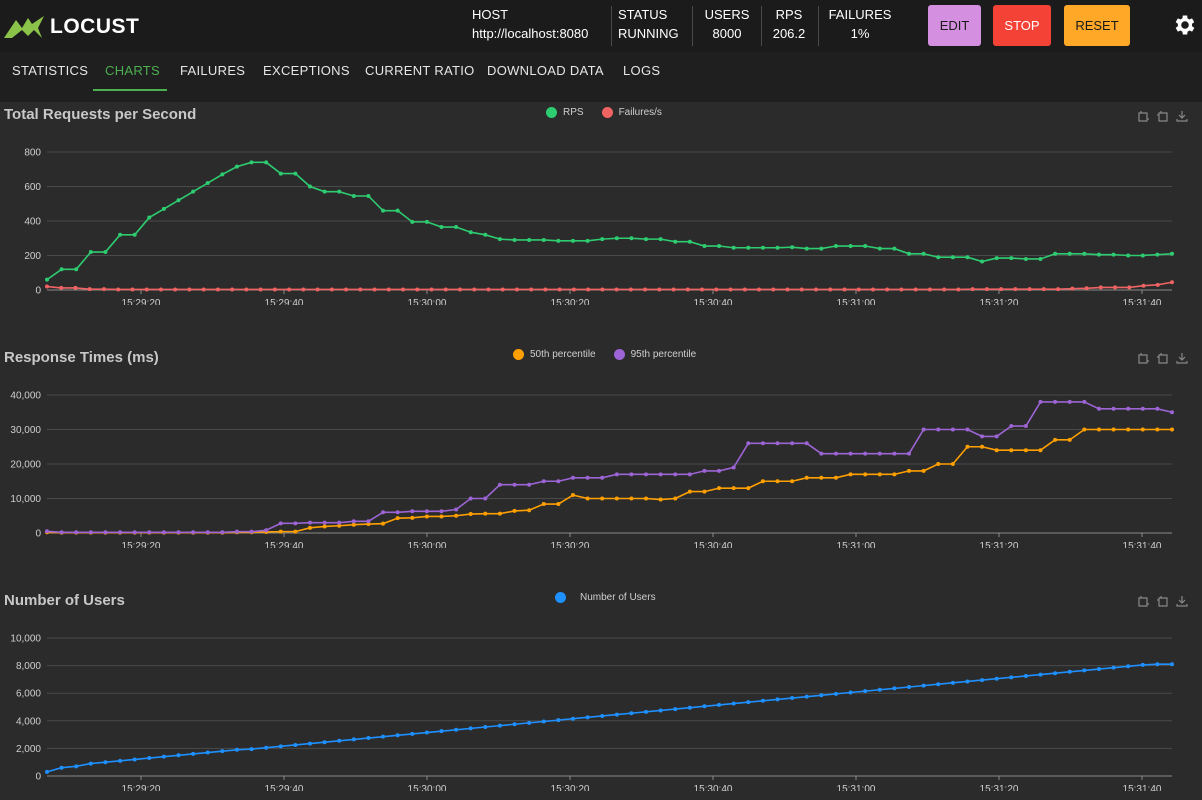 This screenshot has width=1202, height=800. I want to click on legend-dot-users, so click(560, 597).